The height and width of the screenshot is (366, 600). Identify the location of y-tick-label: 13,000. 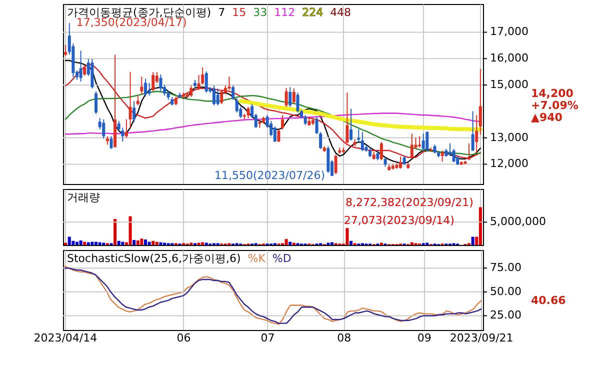
(509, 137).